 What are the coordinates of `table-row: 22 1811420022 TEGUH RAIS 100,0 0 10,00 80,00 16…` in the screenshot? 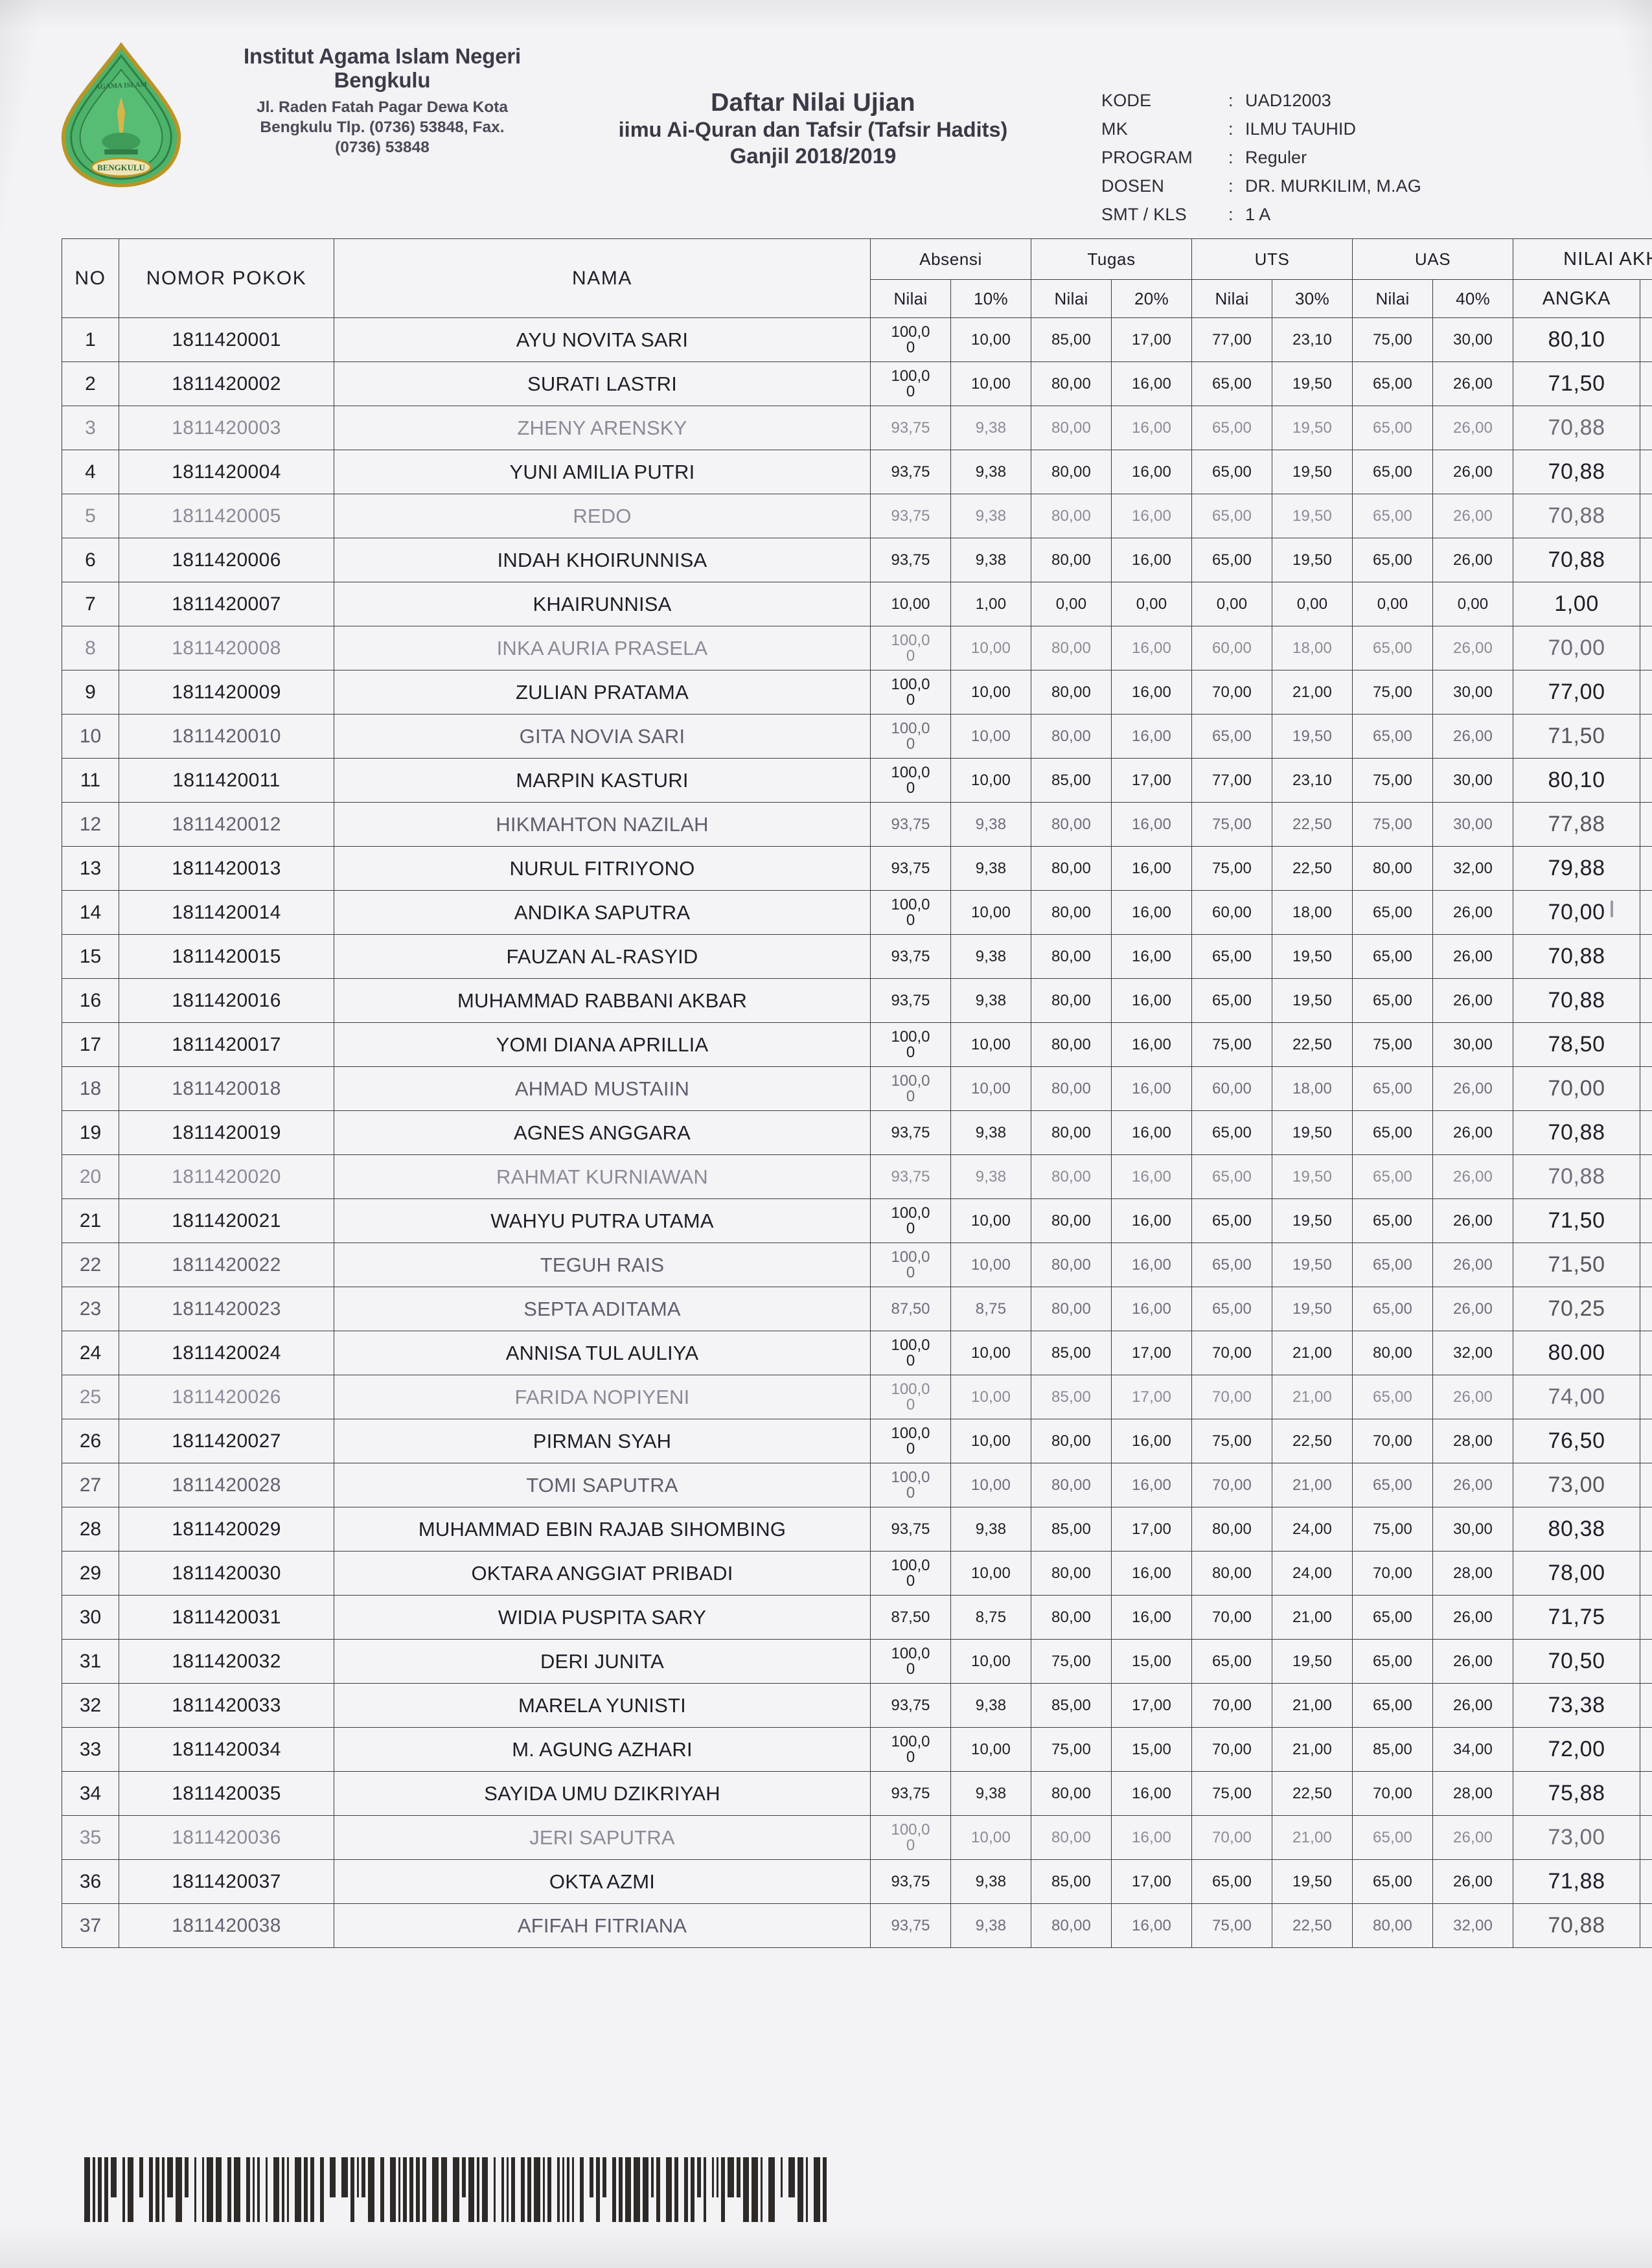 It's located at (857, 1265).